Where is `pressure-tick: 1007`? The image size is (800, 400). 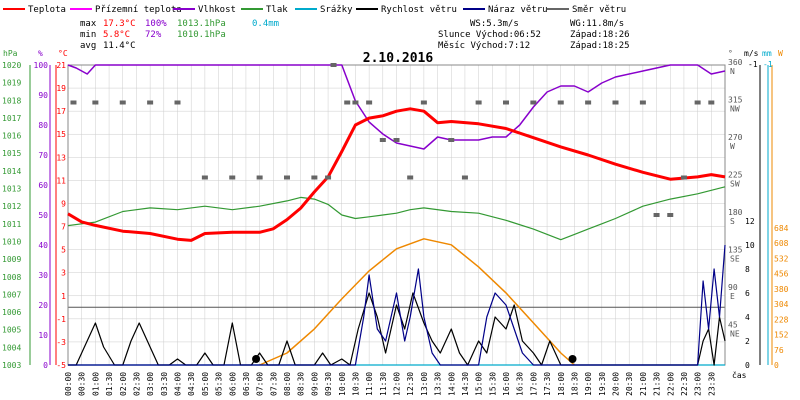 pressure-tick: 1007 is located at coordinates (11, 294).